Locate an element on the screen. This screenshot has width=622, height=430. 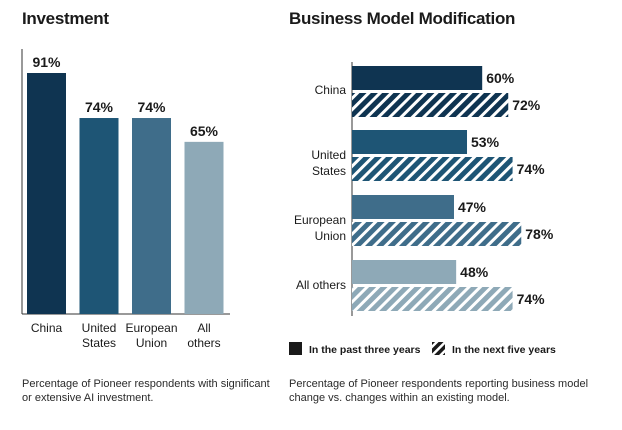
business-model-category-label-4-line-1: All others is located at coordinates (321, 285).